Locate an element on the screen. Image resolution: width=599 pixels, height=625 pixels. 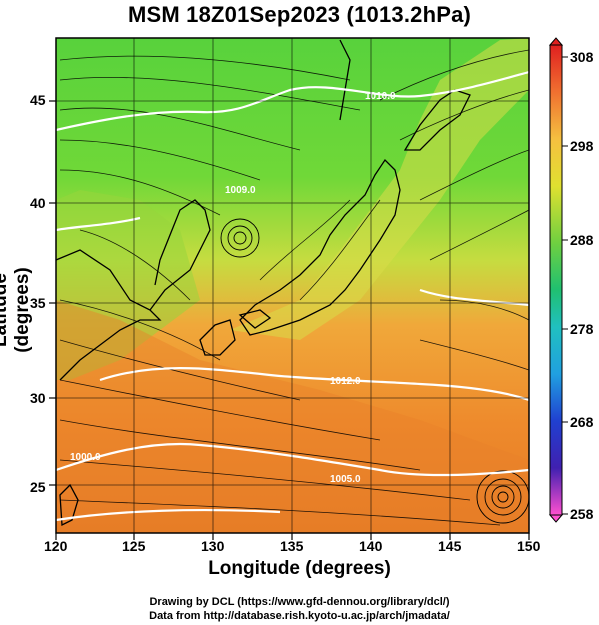
lon-tick-135: 135 is located at coordinates (292, 546).